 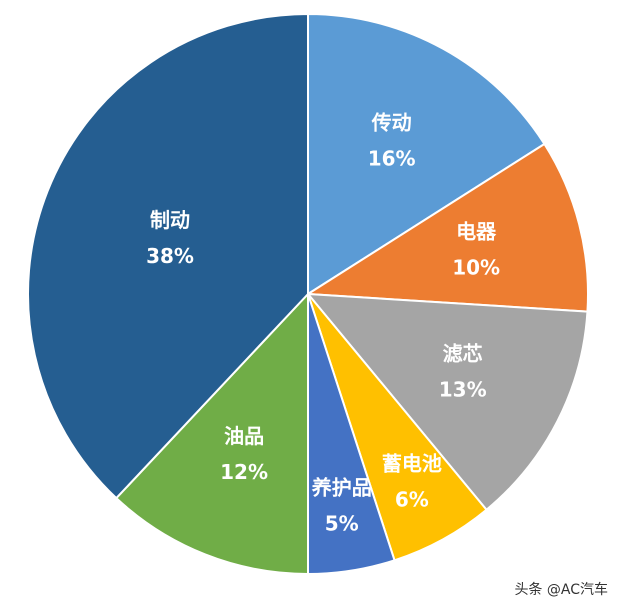 What do you see at coordinates (392, 158) in the screenshot?
I see `slice-value: 16%` at bounding box center [392, 158].